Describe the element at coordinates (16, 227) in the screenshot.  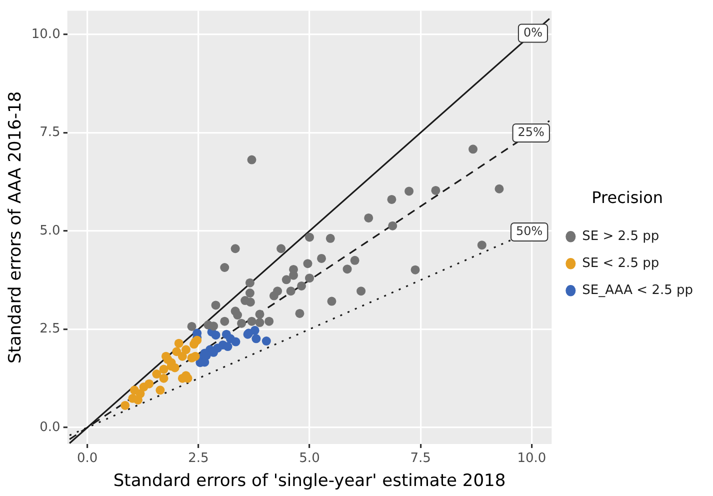
I see `y-axis-title: Standard errors of AAA 2016-18` at that location.